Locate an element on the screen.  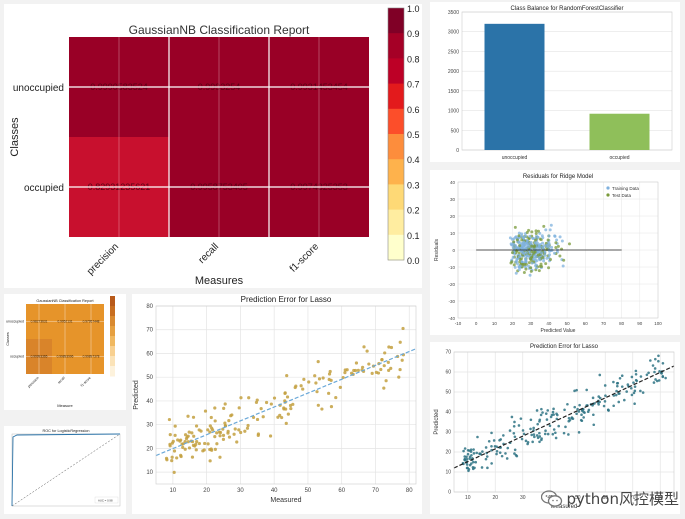
bar-category-label: occupied is located at coordinates (619, 158).